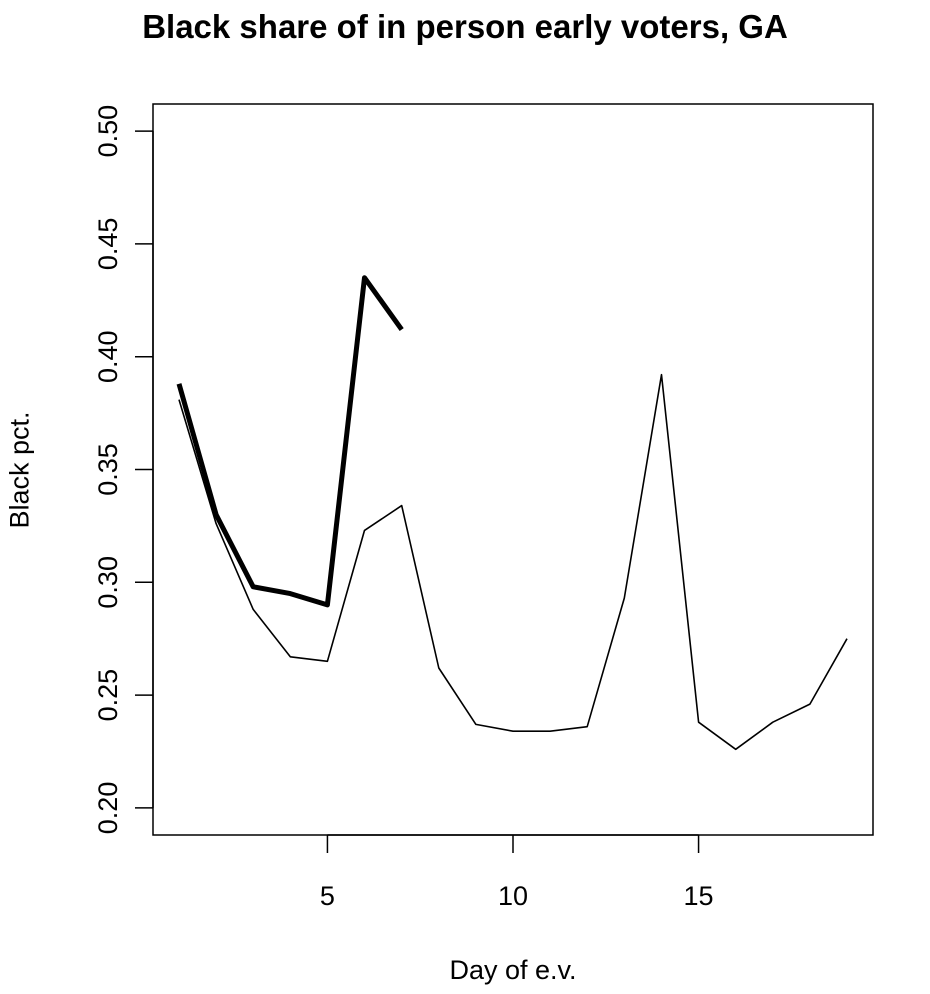 The image size is (930, 994). I want to click on x-axis-label: Day of e.v., so click(513, 970).